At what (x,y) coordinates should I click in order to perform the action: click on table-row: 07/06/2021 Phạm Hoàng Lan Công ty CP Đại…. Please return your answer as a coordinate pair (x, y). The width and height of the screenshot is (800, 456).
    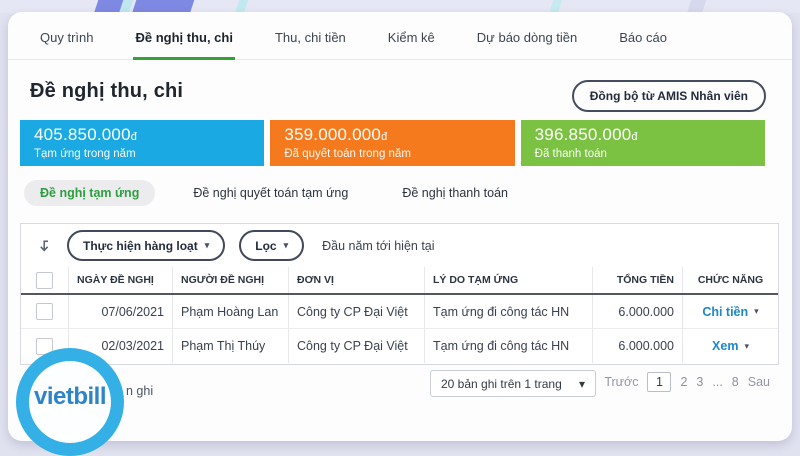
    Looking at the image, I should click on (399, 312).